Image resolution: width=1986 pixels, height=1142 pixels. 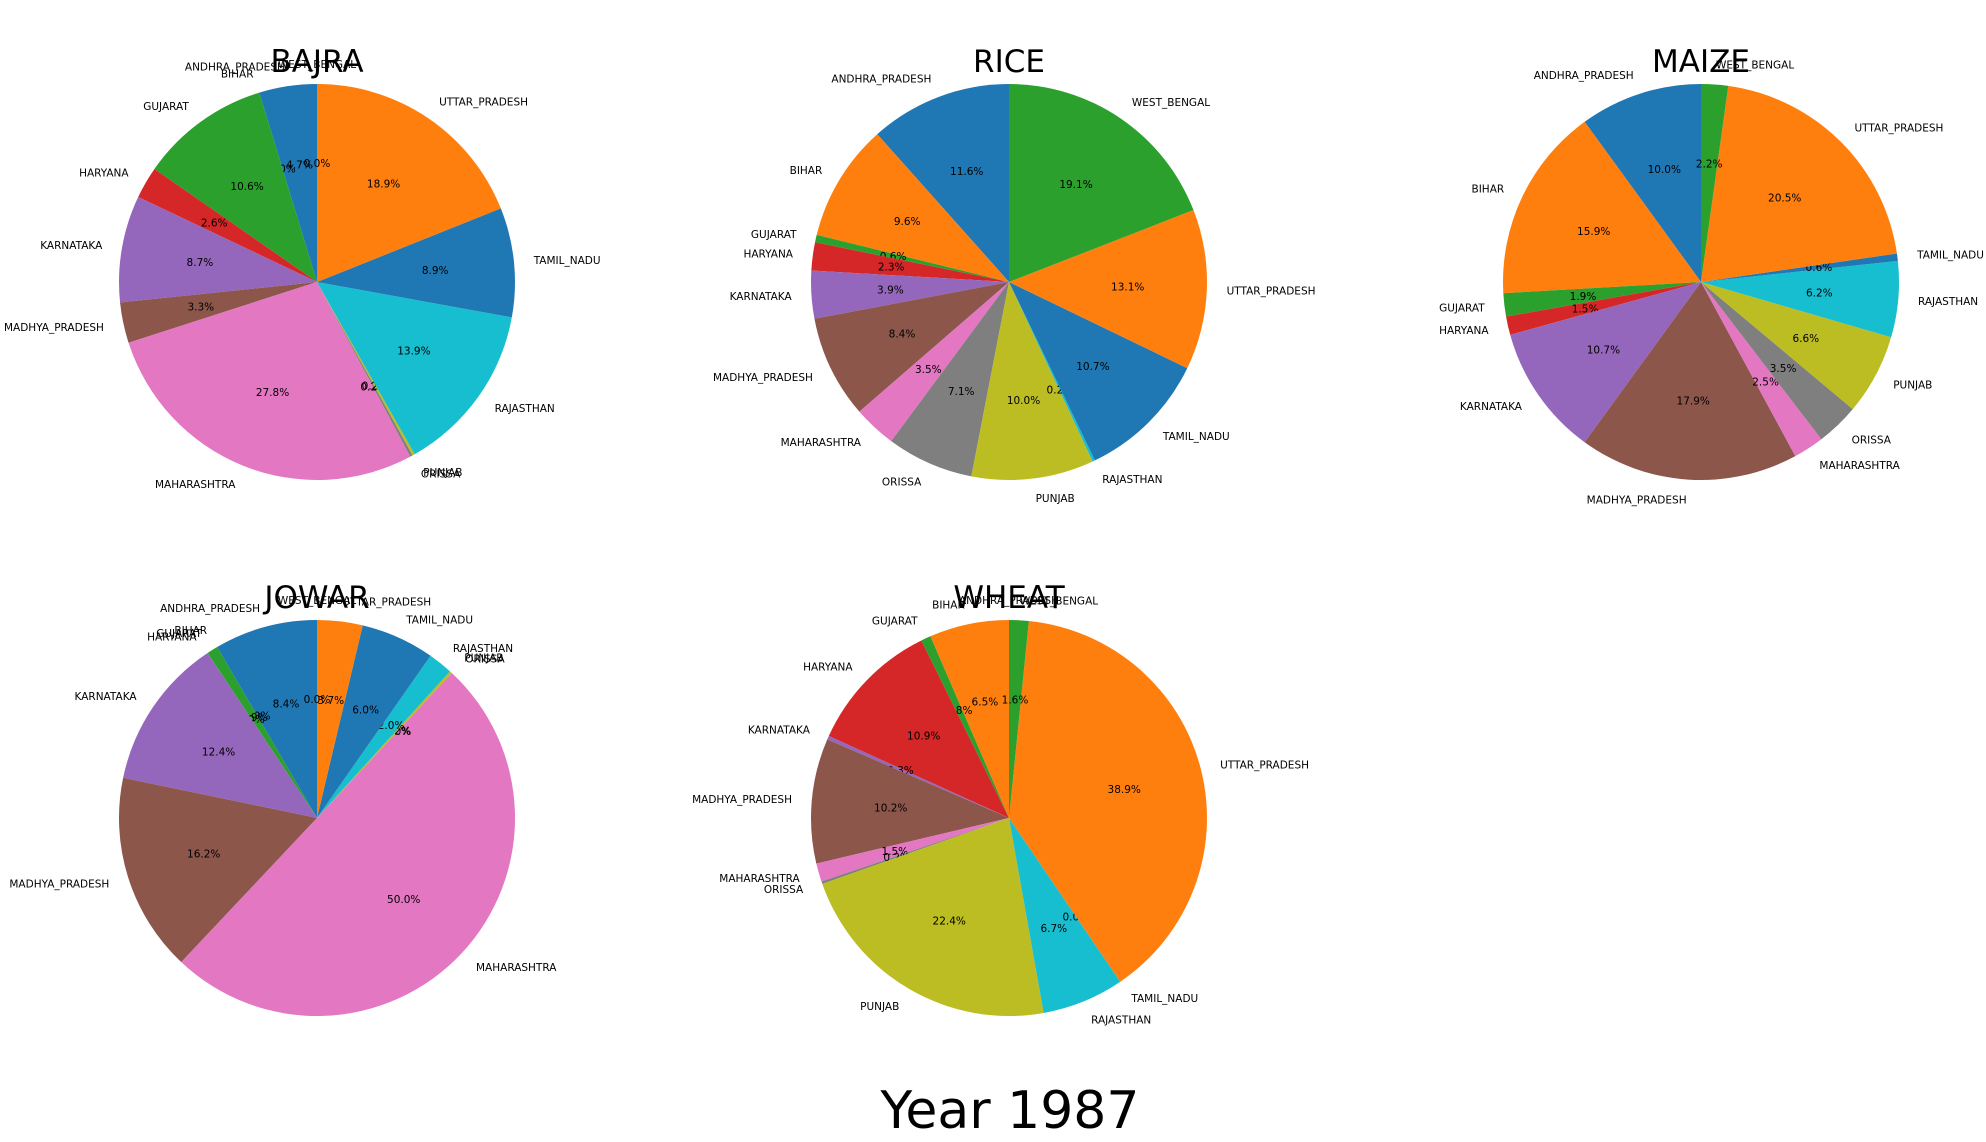 I want to click on pie-title: JOWAR, so click(x=315, y=598).